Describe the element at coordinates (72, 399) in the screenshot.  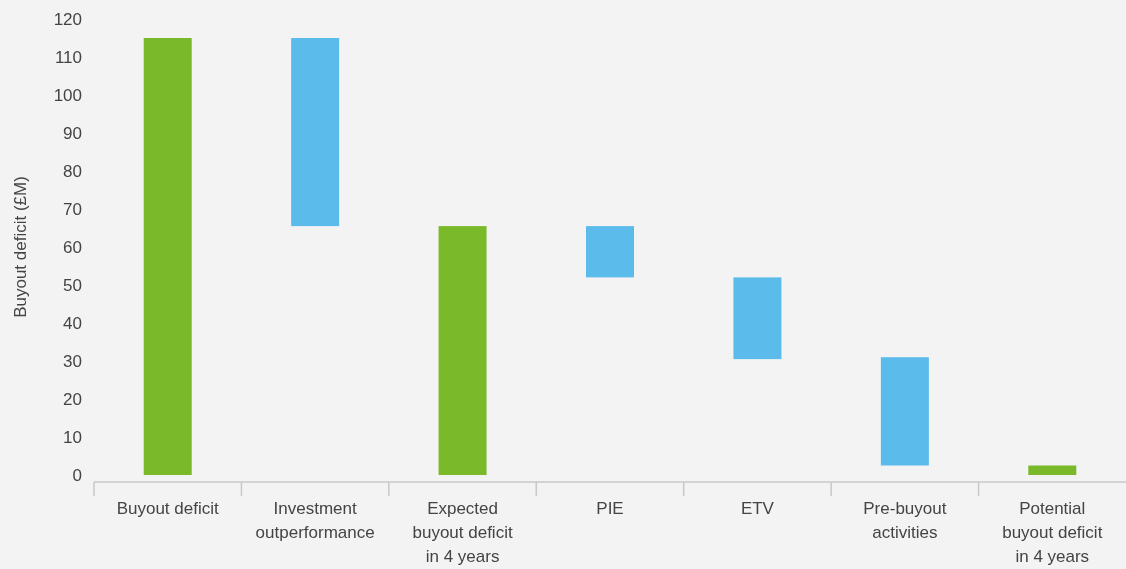
I see `y-tick-label: 20` at that location.